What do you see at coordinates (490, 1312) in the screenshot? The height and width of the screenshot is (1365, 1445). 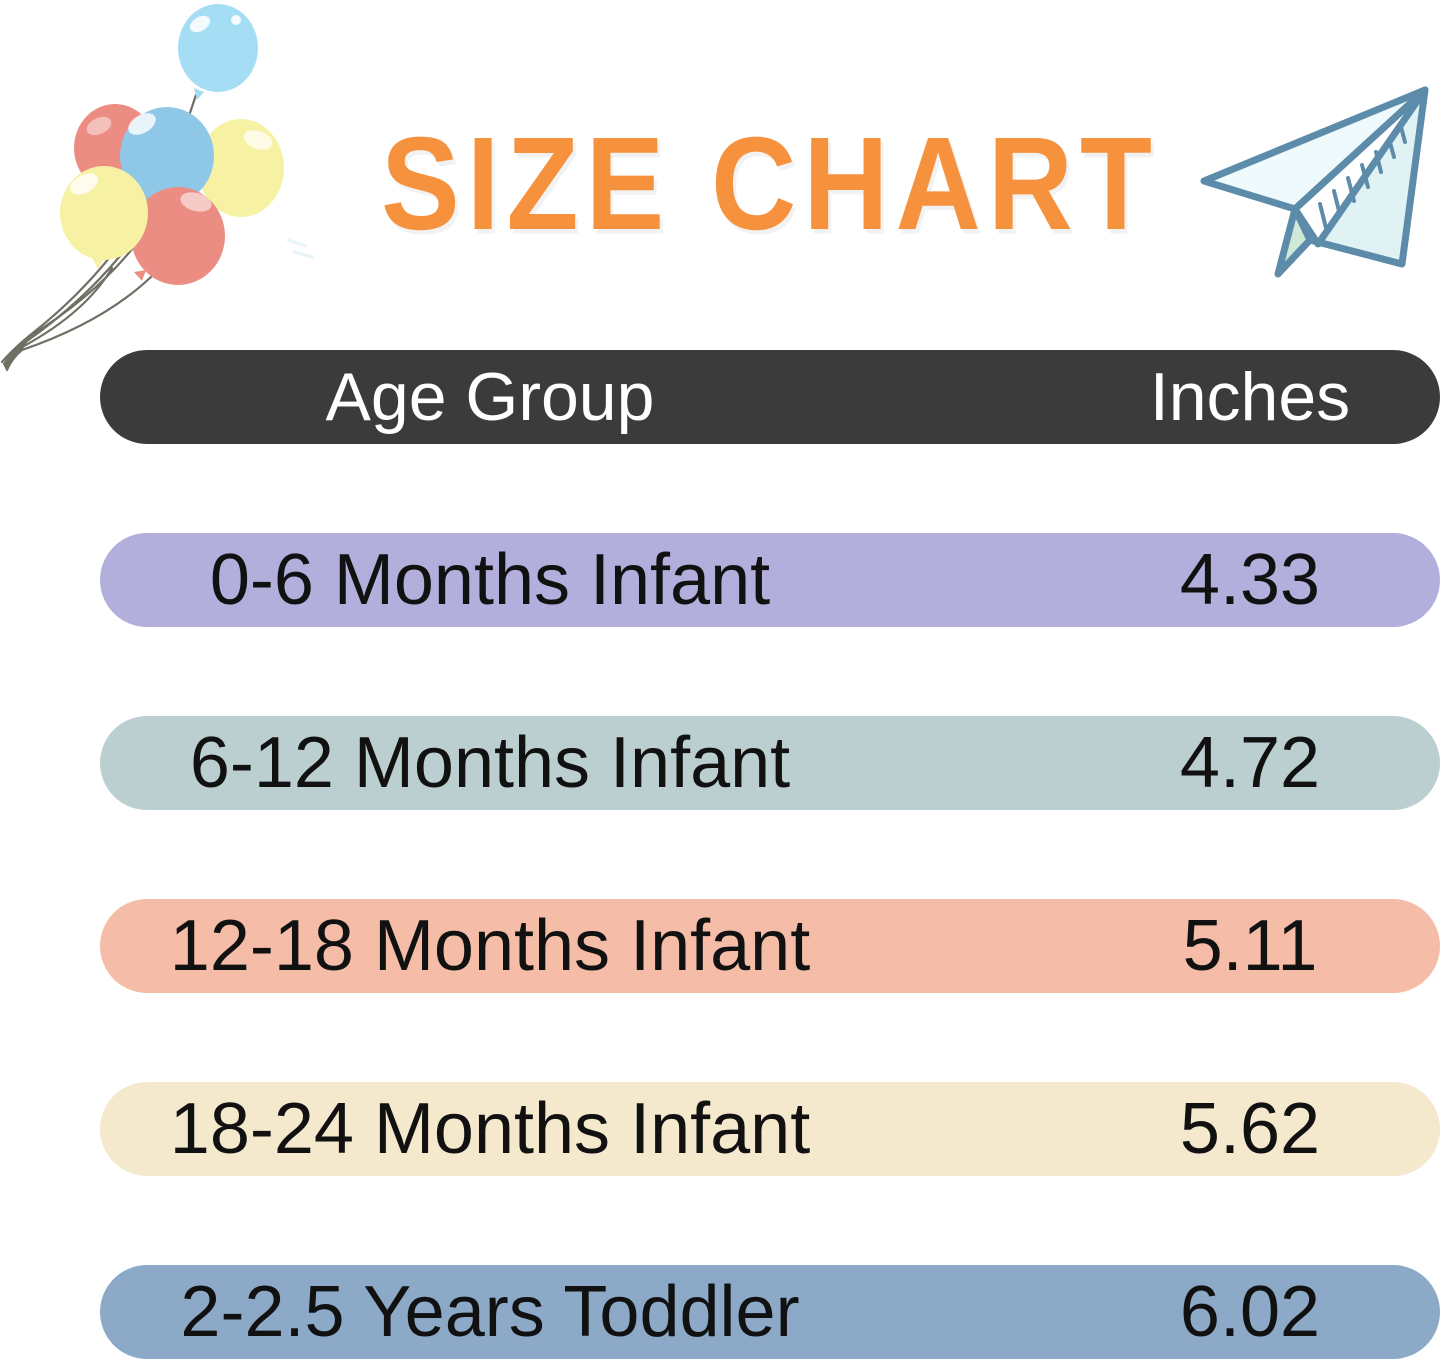 I see `age-group-label: 2-2.5 Years Toddler` at bounding box center [490, 1312].